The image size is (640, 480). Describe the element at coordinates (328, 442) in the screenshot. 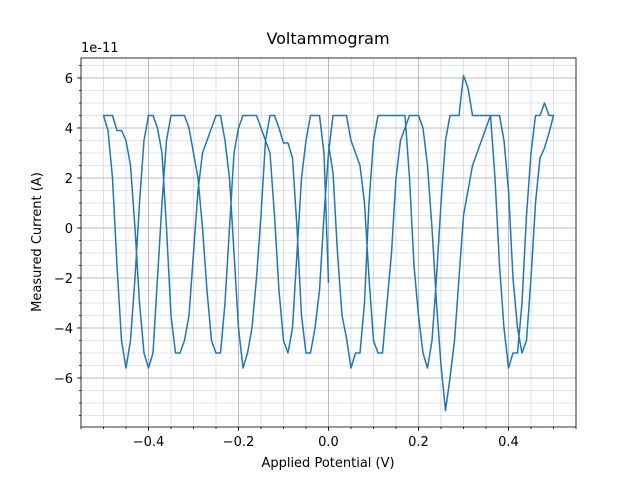

I see `x-tick-label: 0.0` at that location.